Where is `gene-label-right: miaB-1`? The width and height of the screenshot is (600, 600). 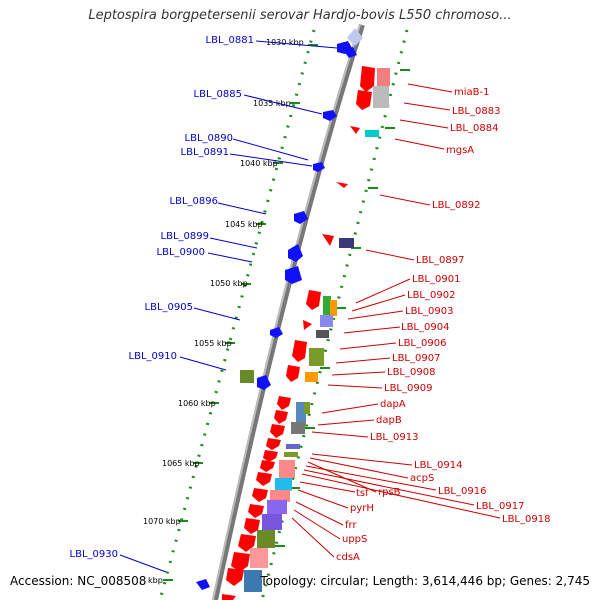 gene-label-right: miaB-1 is located at coordinates (471, 92).